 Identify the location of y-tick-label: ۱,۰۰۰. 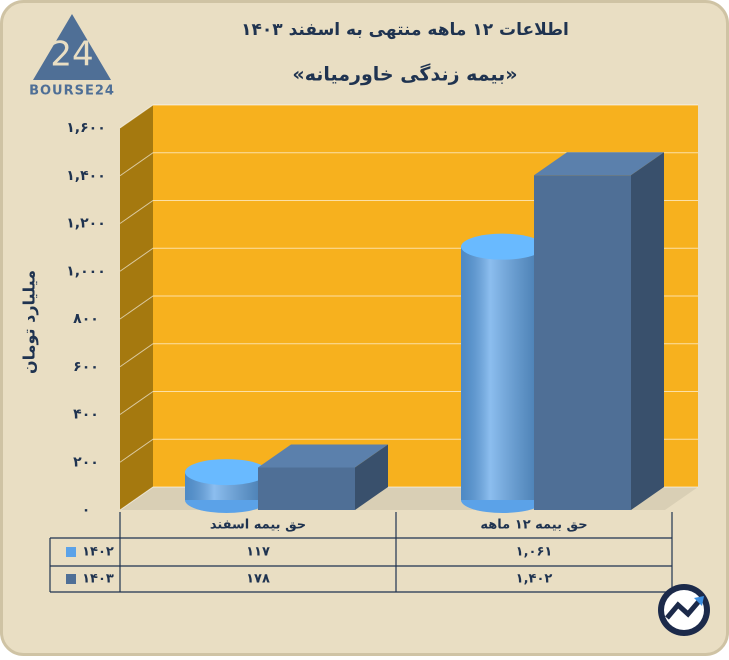
(86, 271).